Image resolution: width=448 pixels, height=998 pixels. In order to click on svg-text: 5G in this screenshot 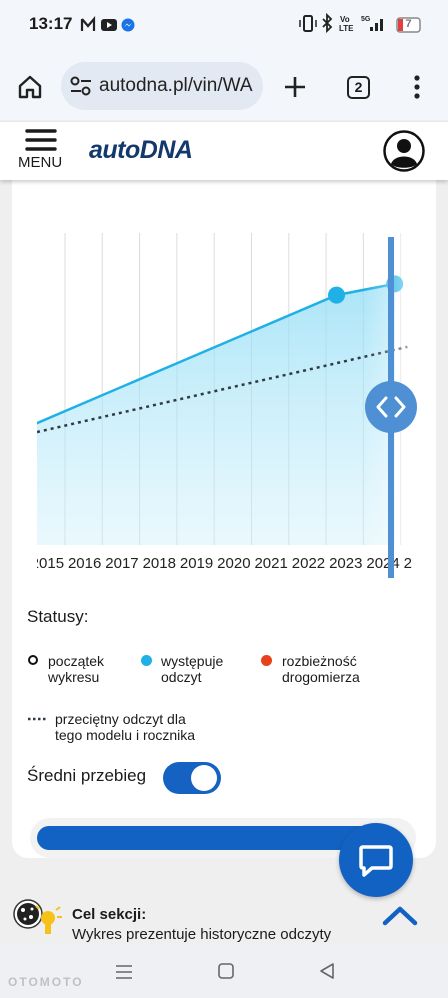, I will do `click(366, 19)`.